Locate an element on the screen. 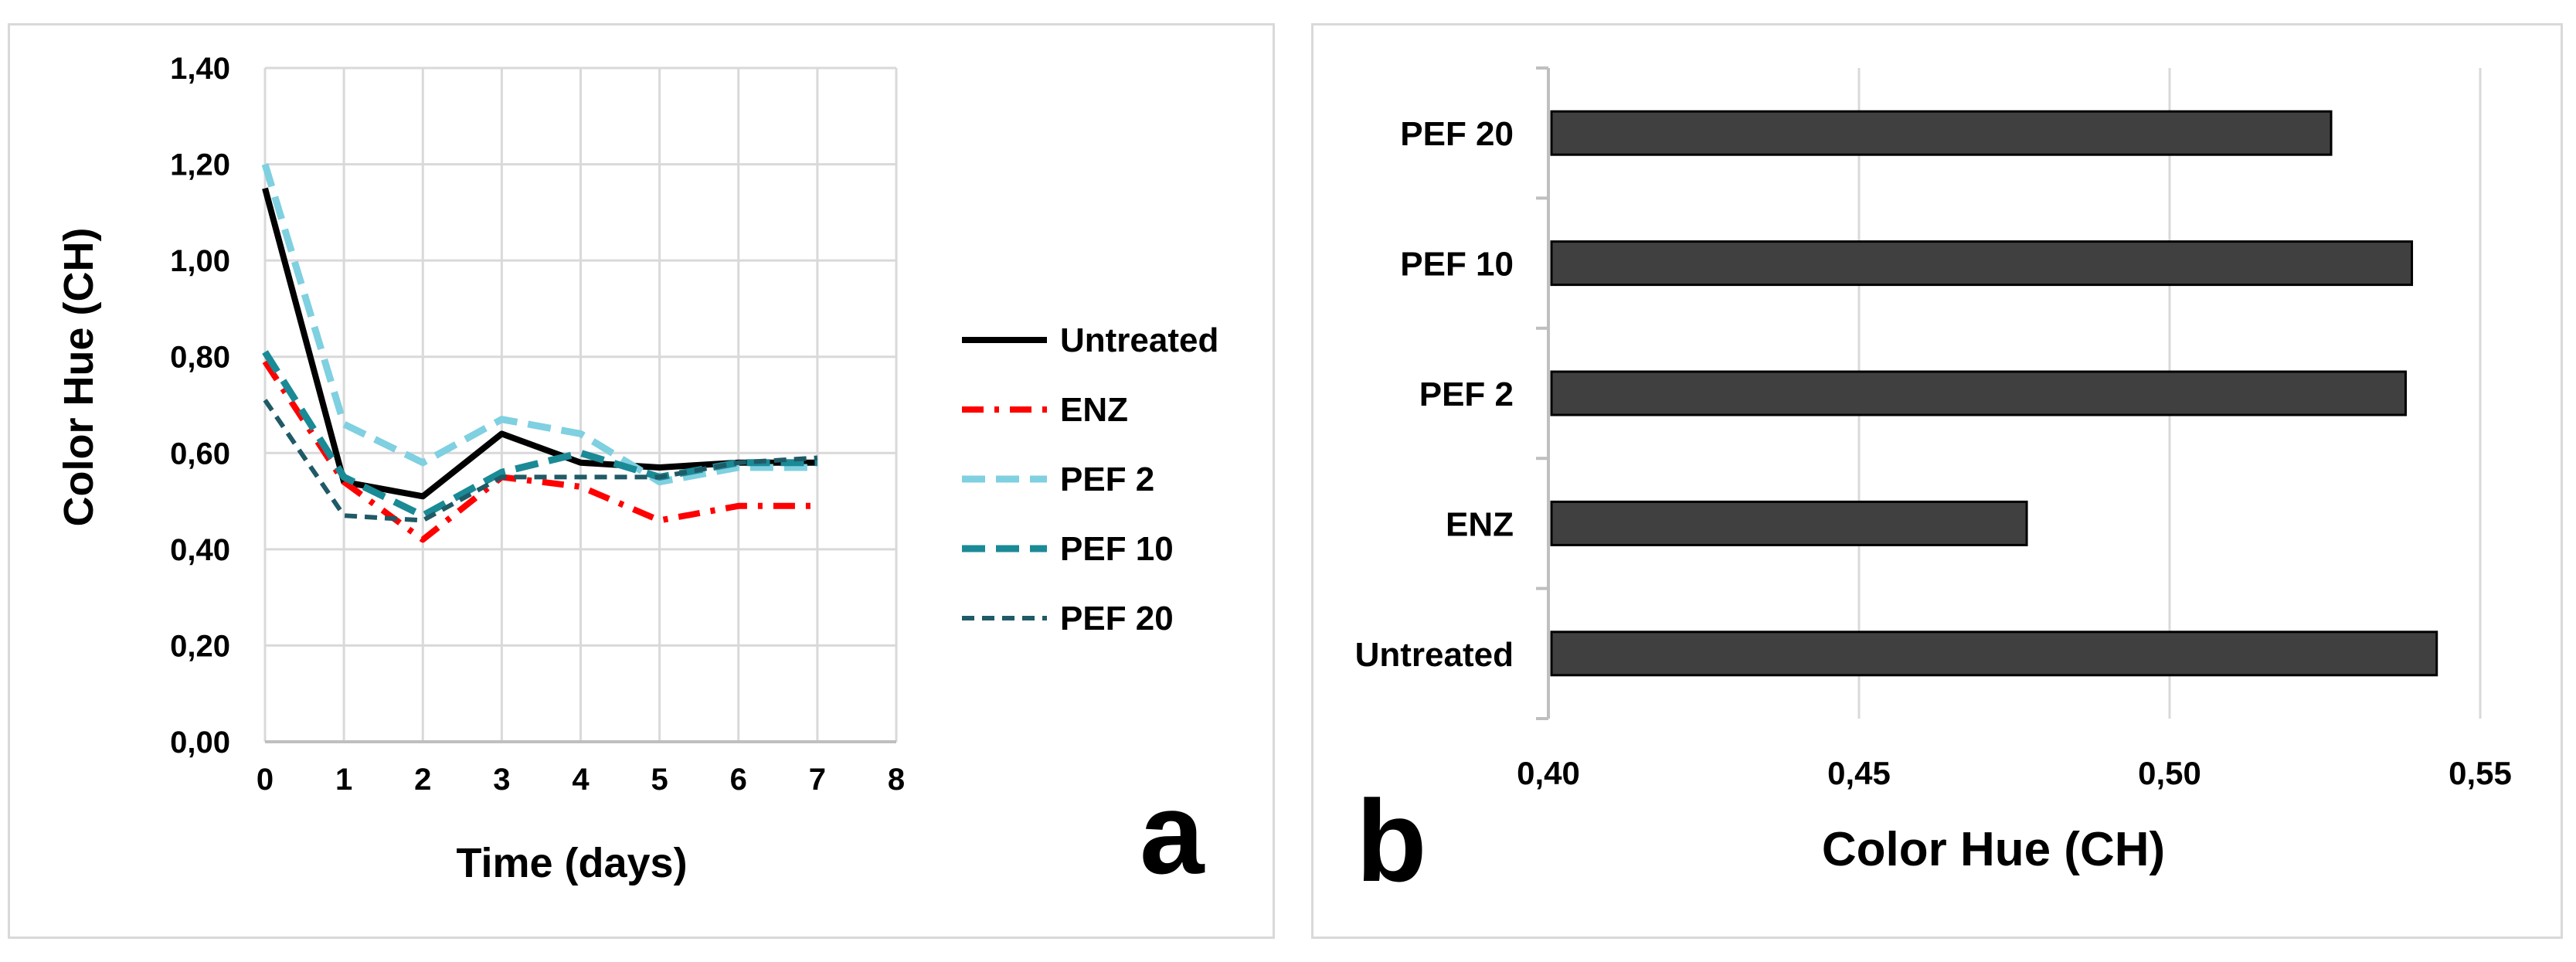 This screenshot has height=962, width=2576. a-panel-label: a is located at coordinates (1172, 833).